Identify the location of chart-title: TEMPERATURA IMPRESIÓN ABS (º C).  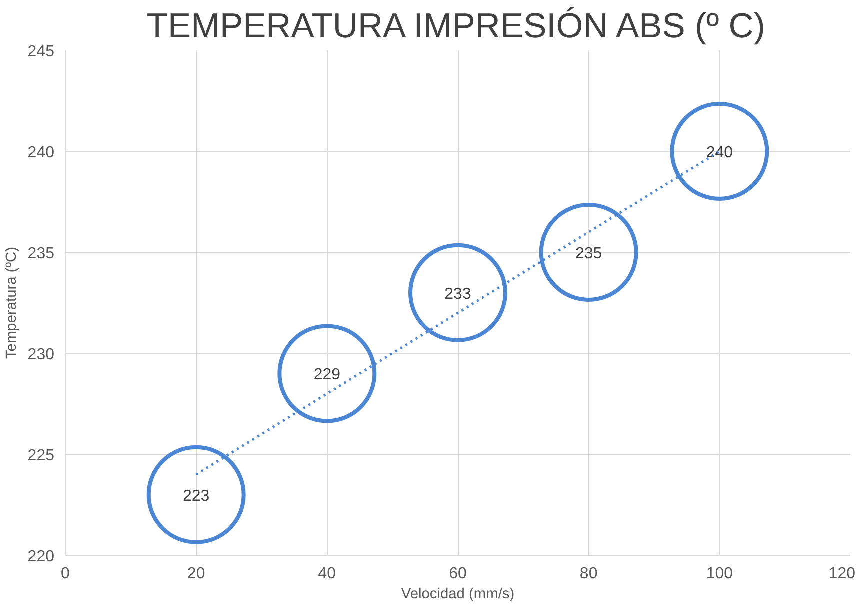
(456, 26).